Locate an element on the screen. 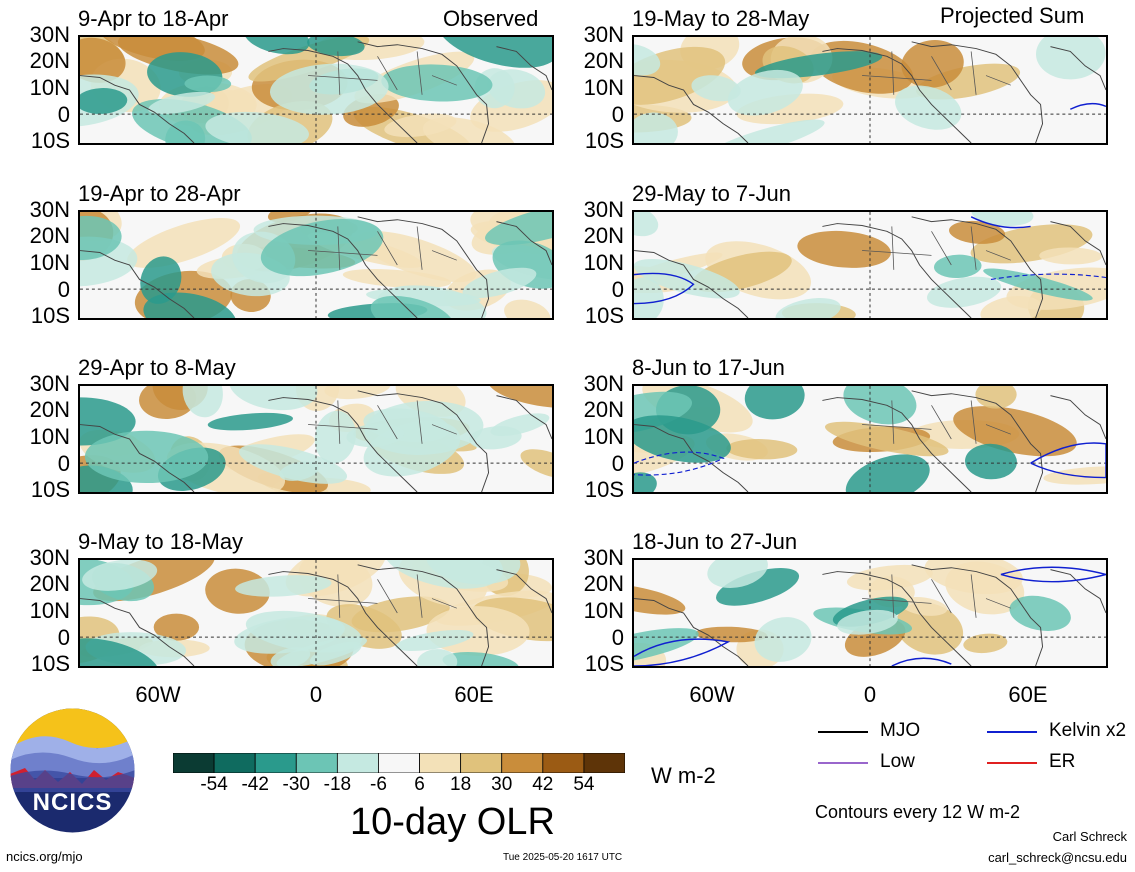  panel-title: 19-May to 28-May is located at coordinates (721, 18).